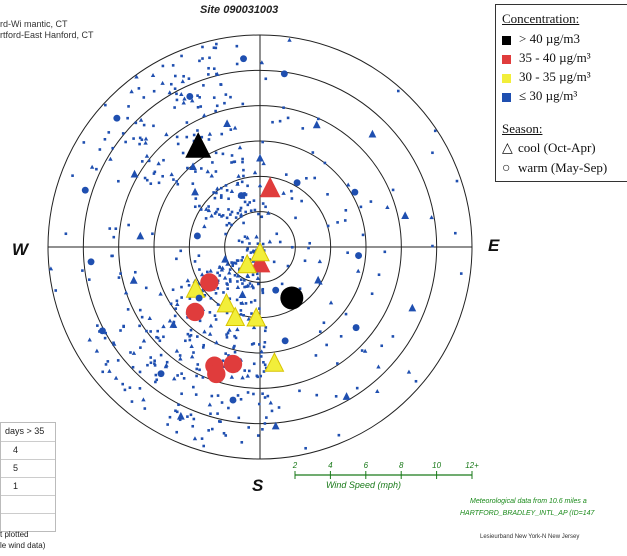  Describe the element at coordinates (28, 477) in the screenshot. I see `days-count-table: days > 35 4 5 1` at that location.